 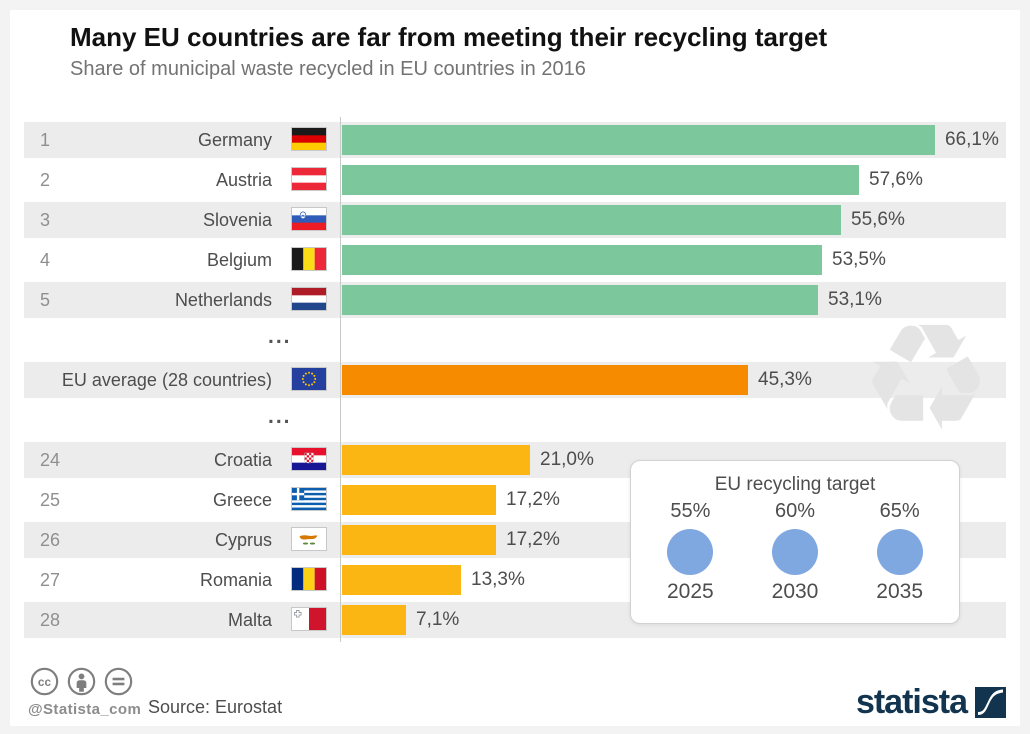 I want to click on country-label: Germany, so click(x=234, y=140).